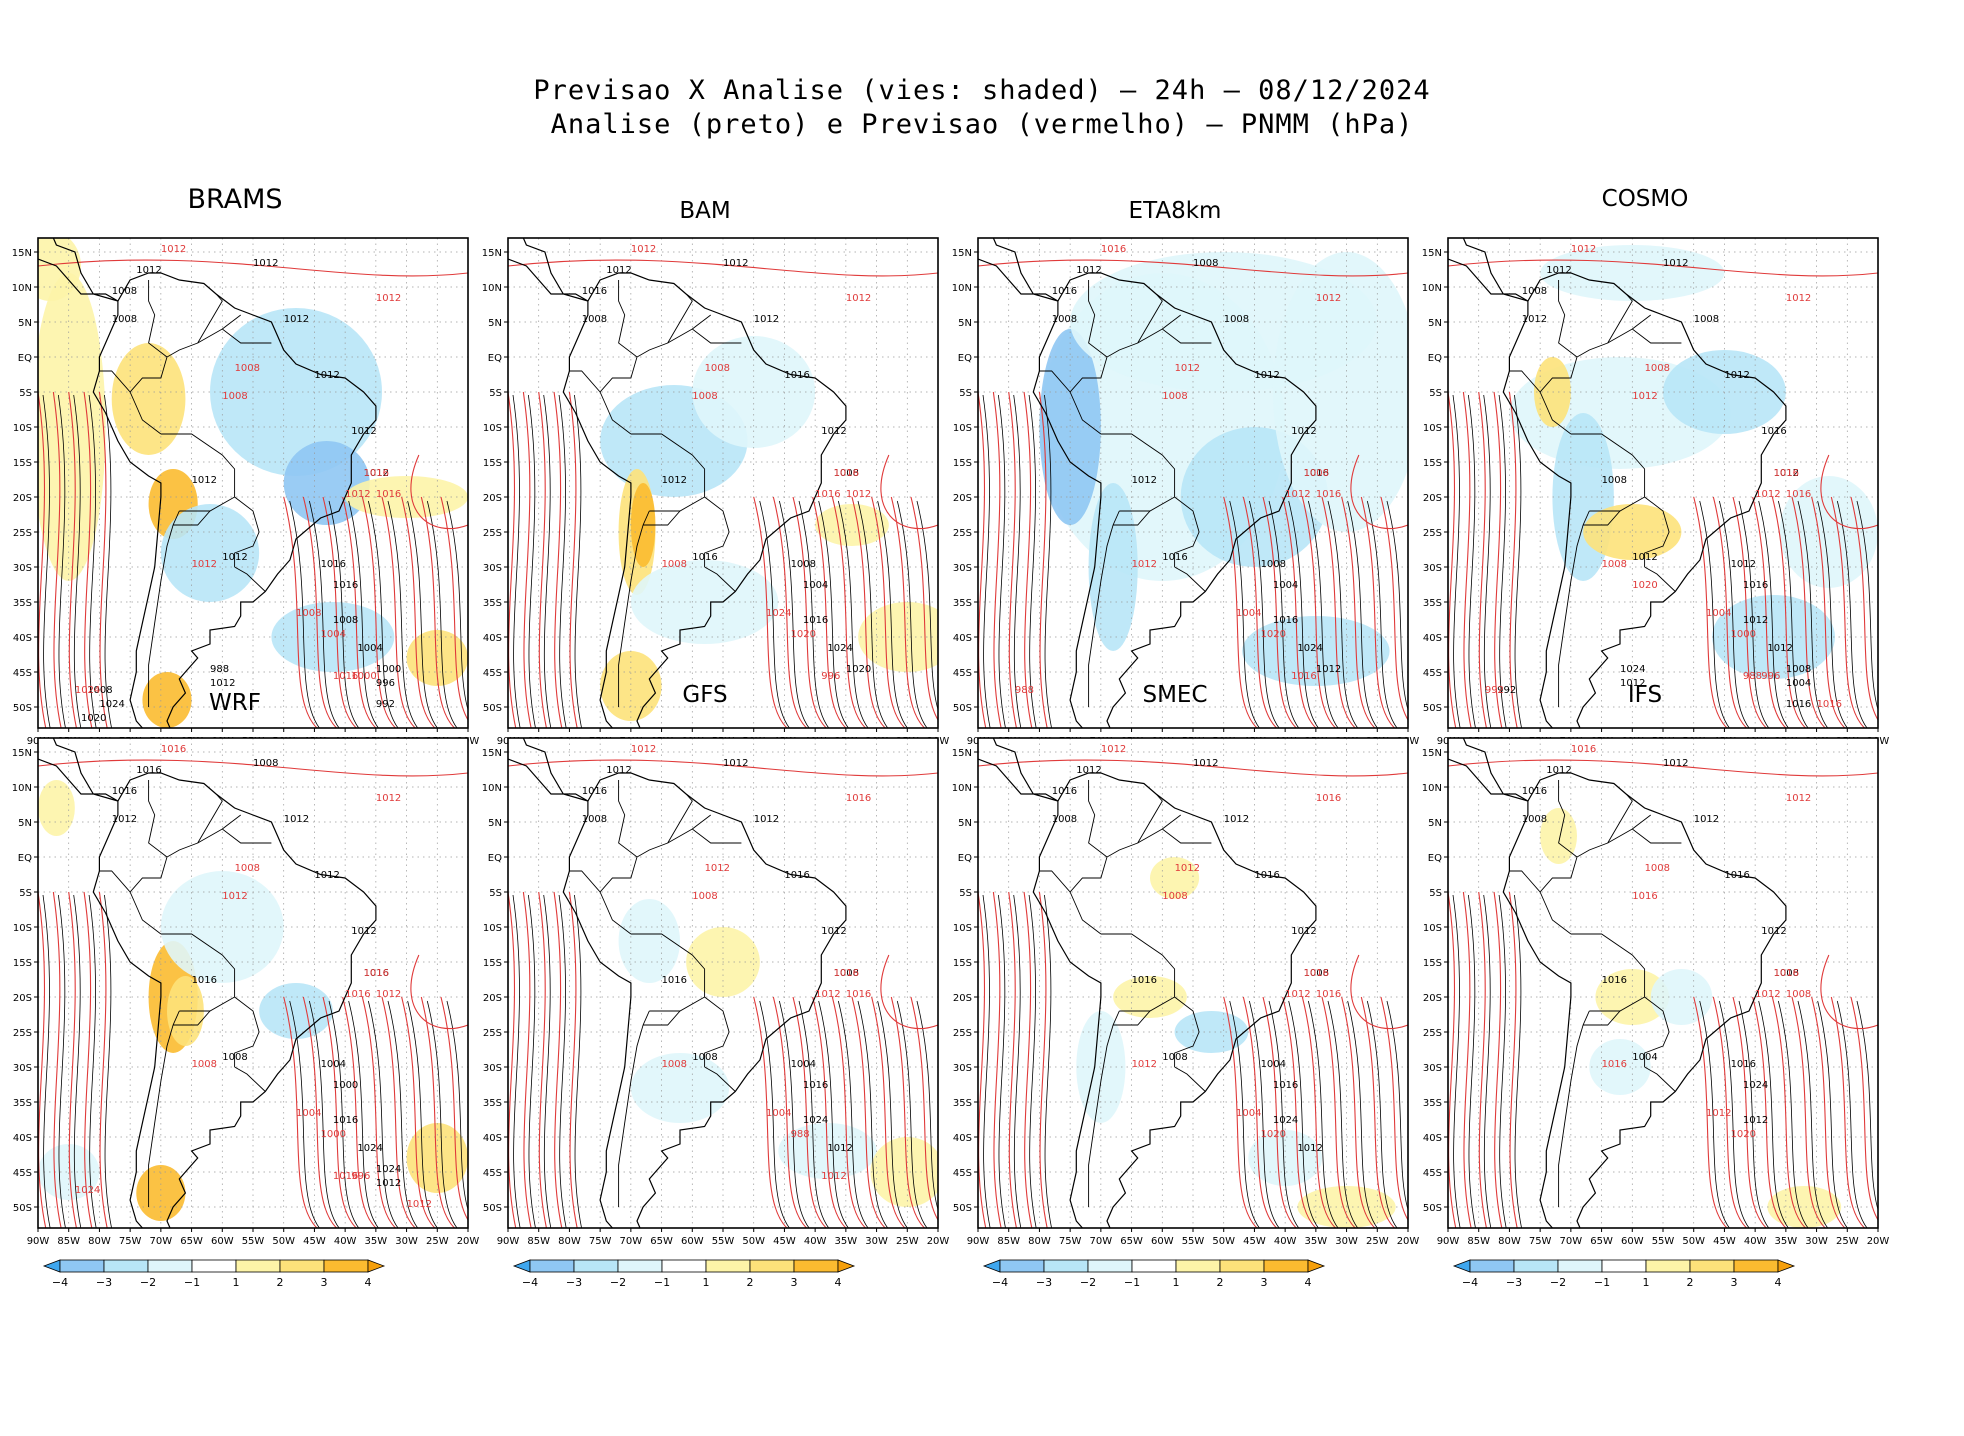 Image resolution: width=1964 pixels, height=1436 pixels. Describe the element at coordinates (803, 634) in the screenshot. I see `forecast-contour-label: 1020` at that location.